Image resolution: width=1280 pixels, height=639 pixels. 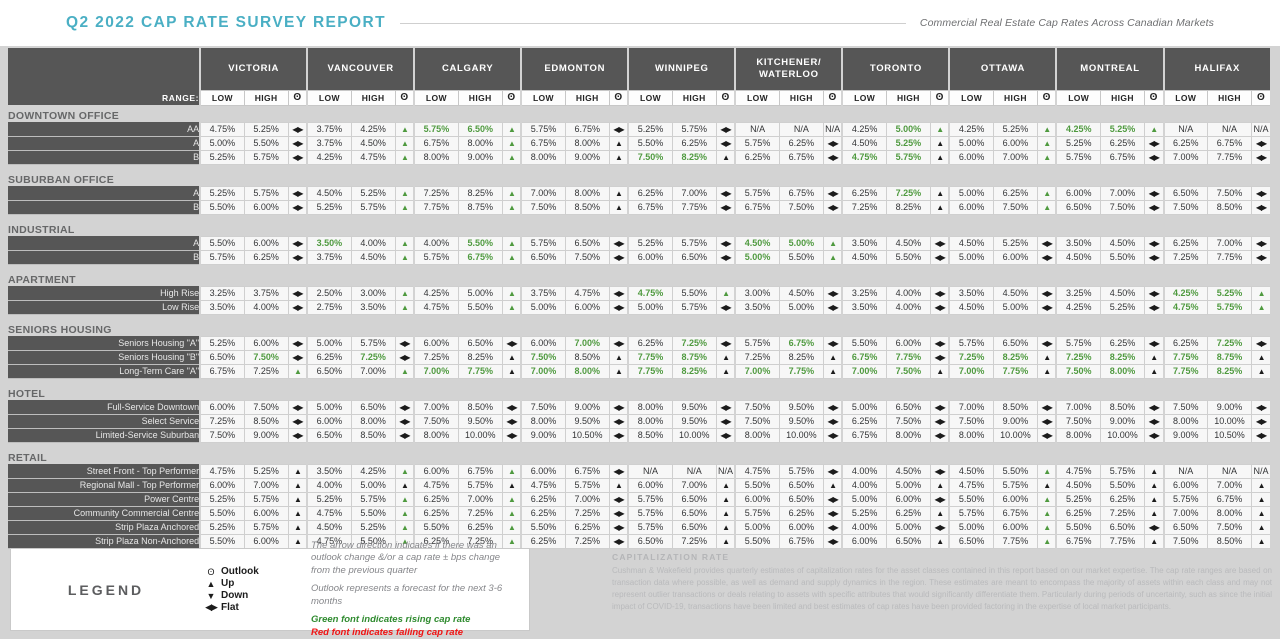 I want to click on cap-rate-high: N/A, so click(x=801, y=129).